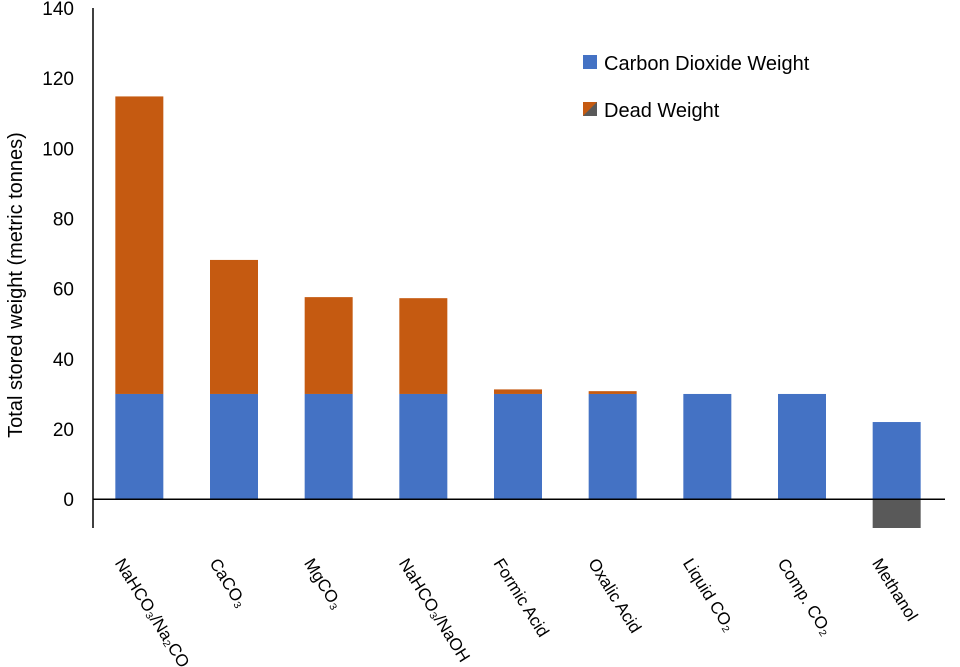 This screenshot has width=960, height=667. What do you see at coordinates (58, 255) in the screenshot?
I see `y-tick-labels: 0 20 40 60 80 100 120 140` at bounding box center [58, 255].